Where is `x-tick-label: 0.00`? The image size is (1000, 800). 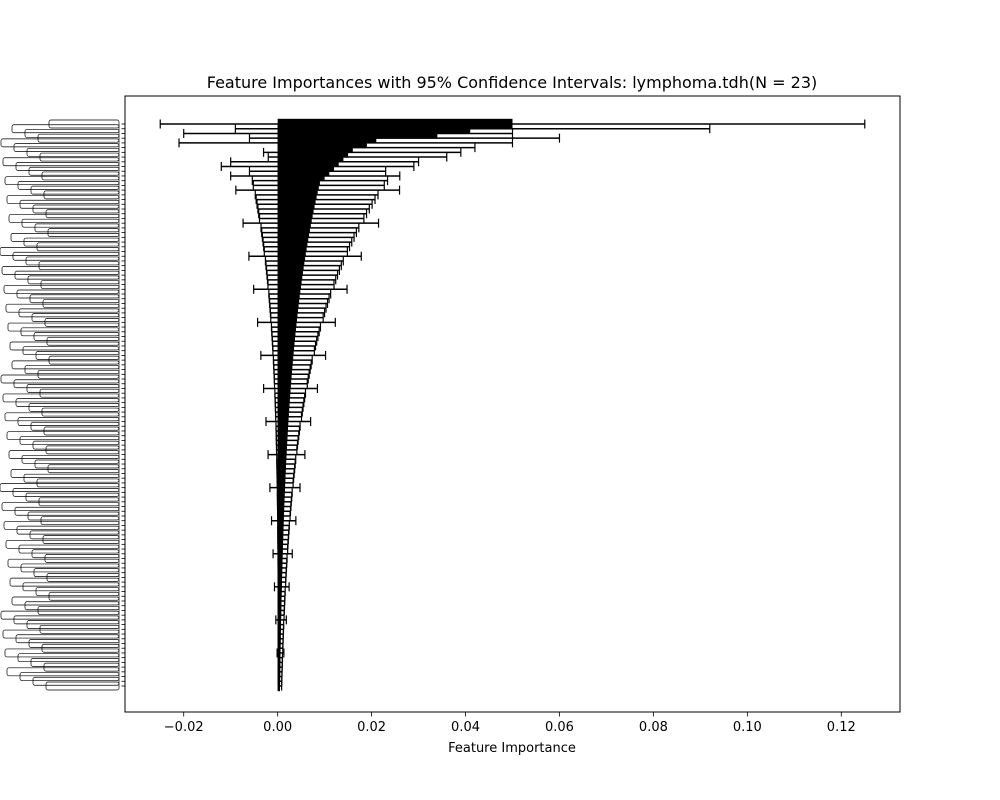 x-tick-label: 0.00 is located at coordinates (277, 727).